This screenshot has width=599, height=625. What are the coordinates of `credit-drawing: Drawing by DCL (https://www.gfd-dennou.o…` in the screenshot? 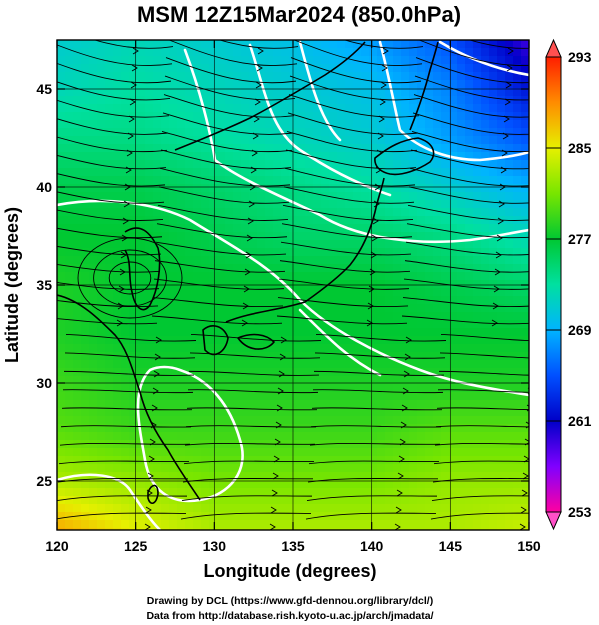 It's located at (290, 601).